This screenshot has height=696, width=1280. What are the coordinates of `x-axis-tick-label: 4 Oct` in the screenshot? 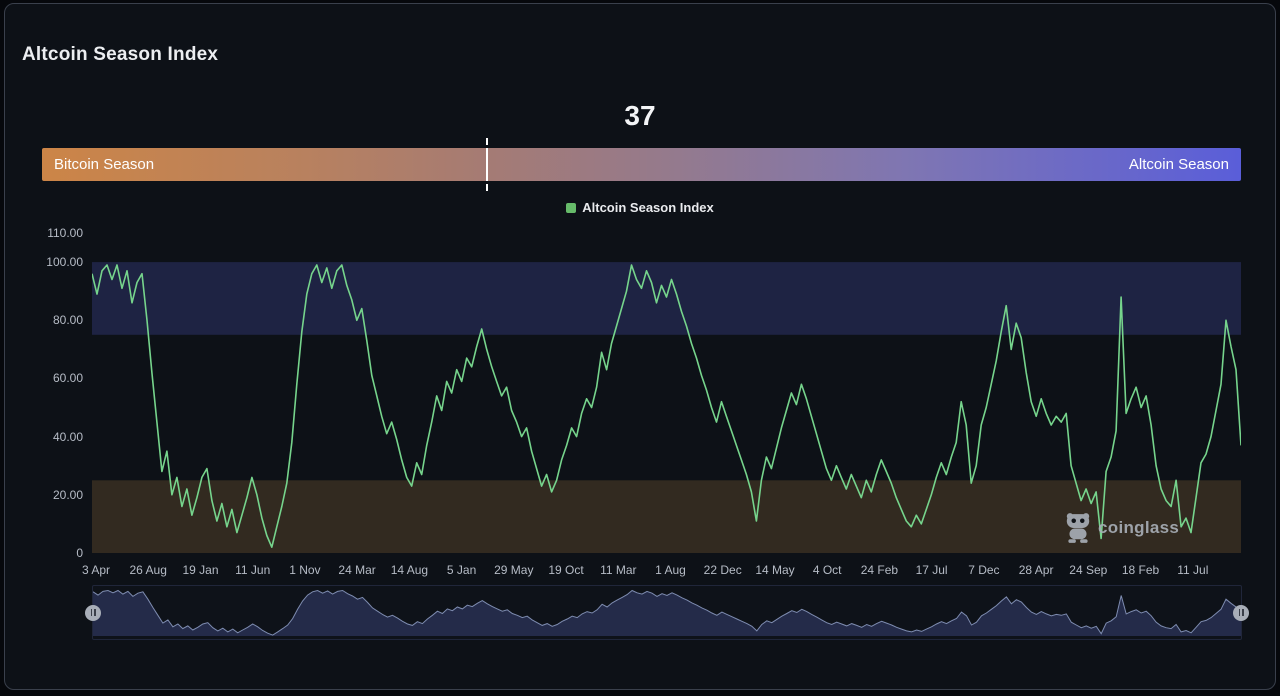 It's located at (827, 570).